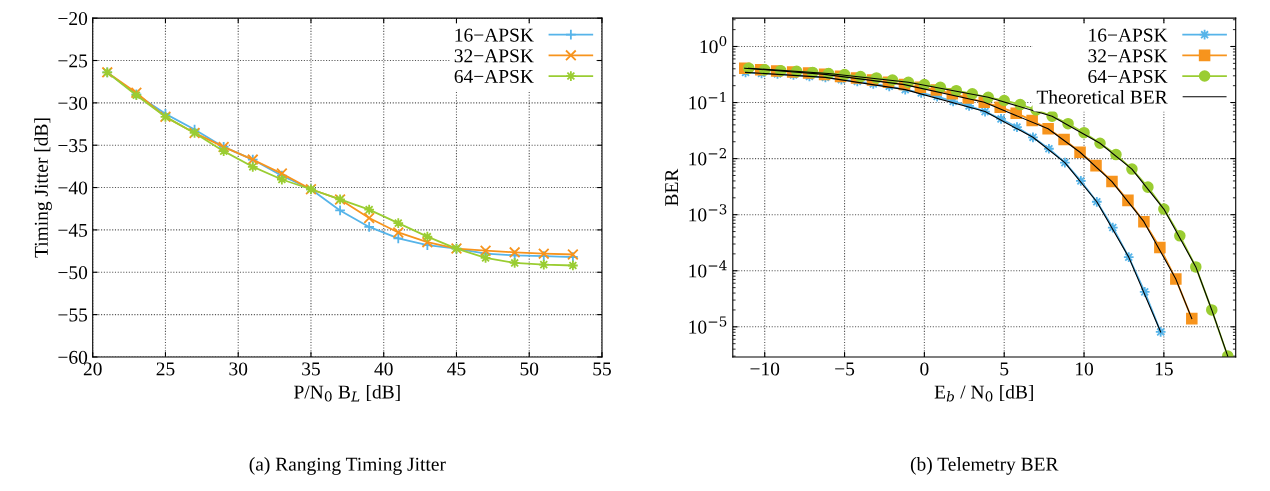 Image resolution: width=1270 pixels, height=491 pixels. Describe the element at coordinates (238, 369) in the screenshot. I see `x-tick-label: 30` at that location.